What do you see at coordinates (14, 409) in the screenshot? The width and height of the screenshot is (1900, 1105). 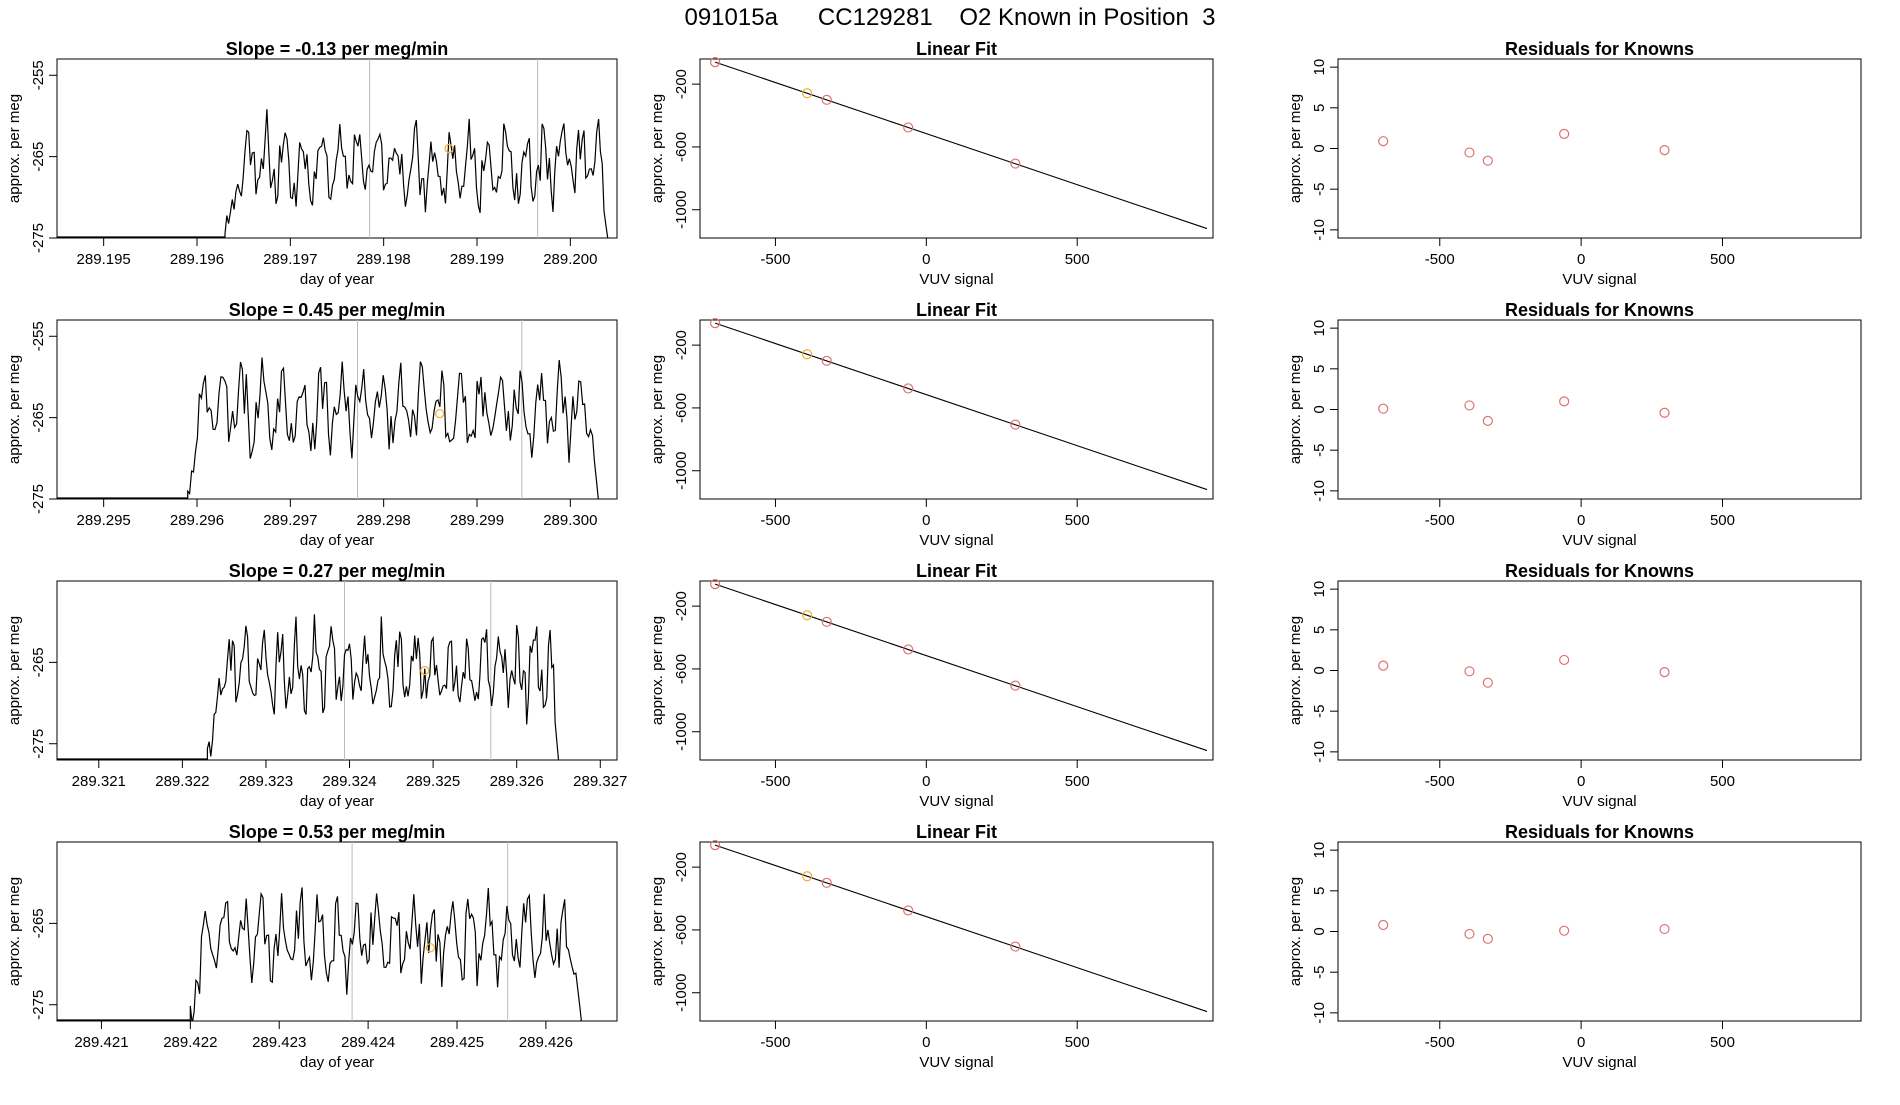 I see `chart-4-ylabel: approx. per meg` at bounding box center [14, 409].